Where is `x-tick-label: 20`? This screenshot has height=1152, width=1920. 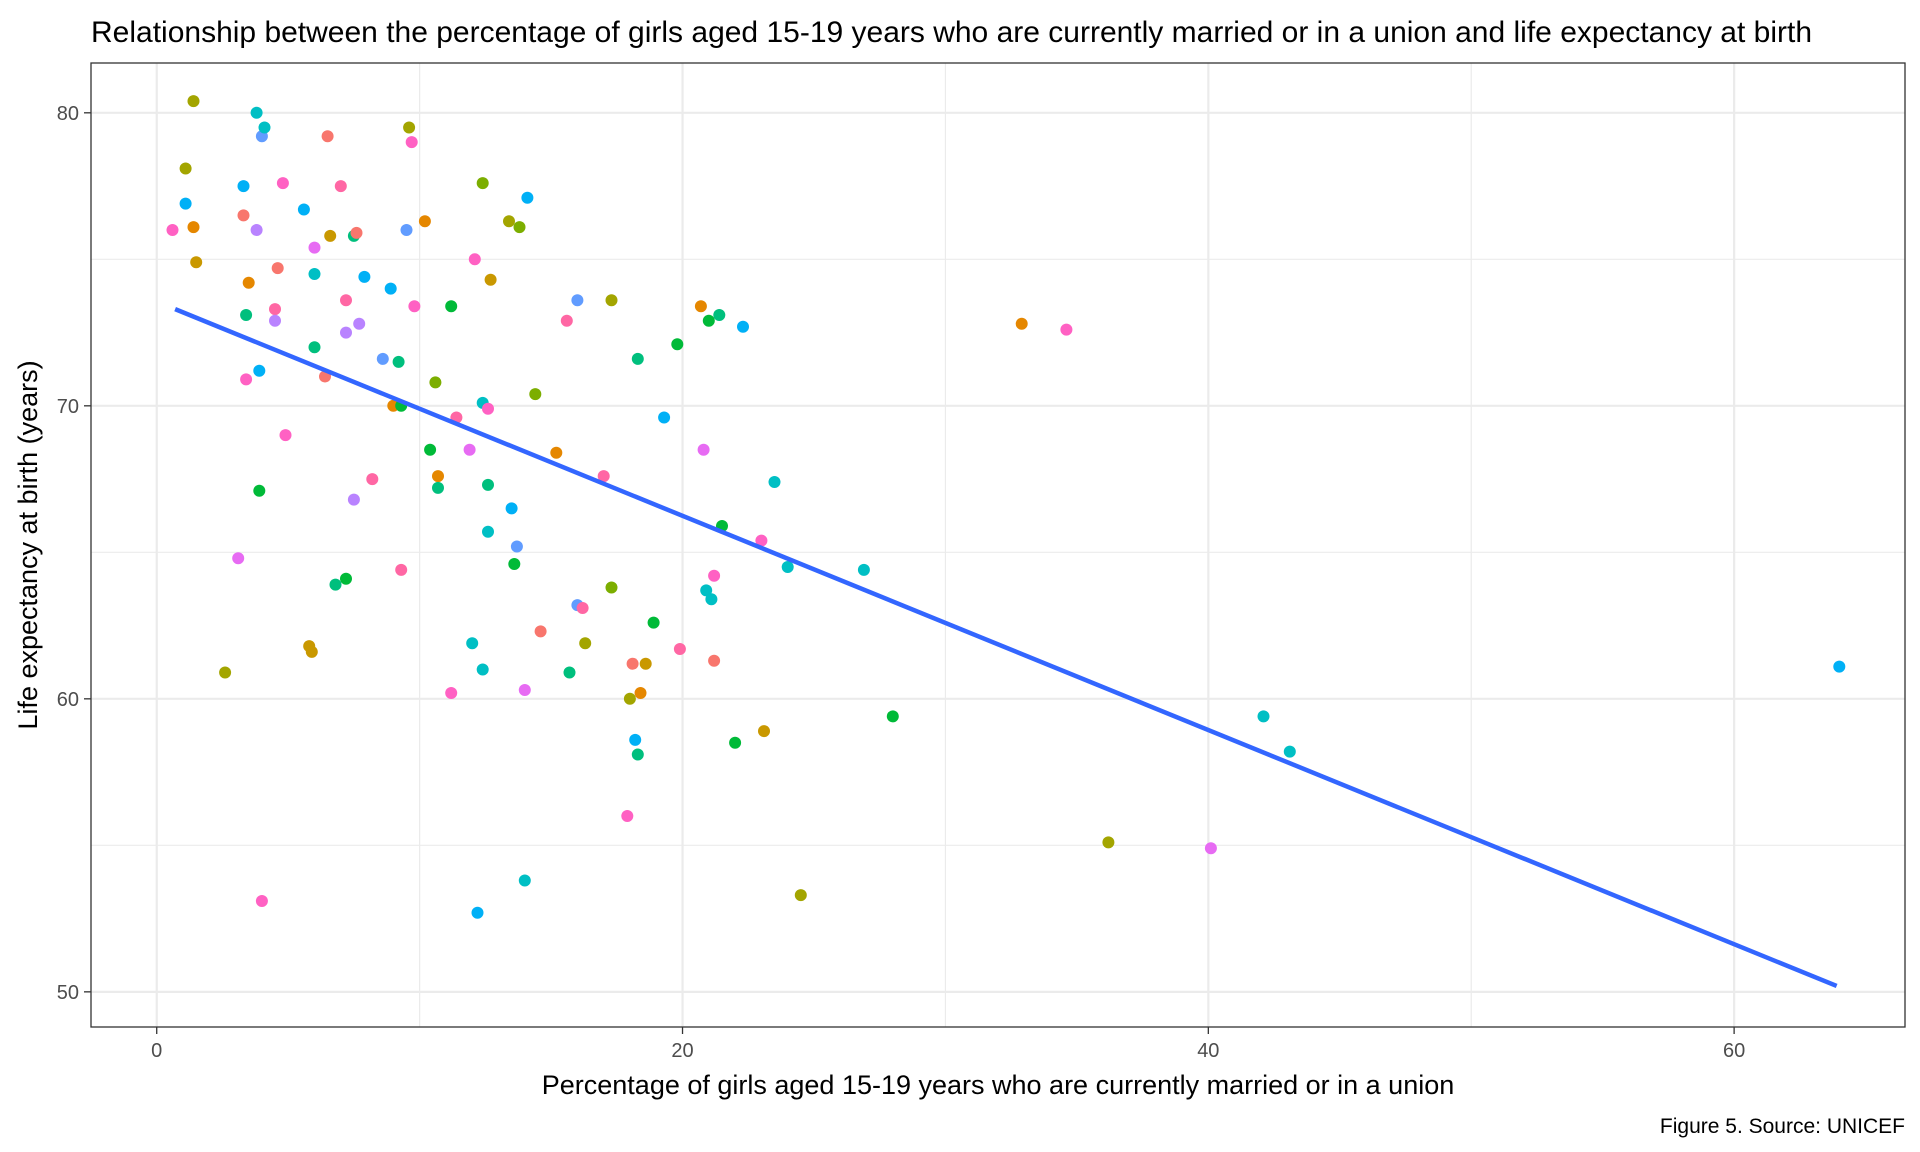
x-tick-label: 20 is located at coordinates (682, 1051).